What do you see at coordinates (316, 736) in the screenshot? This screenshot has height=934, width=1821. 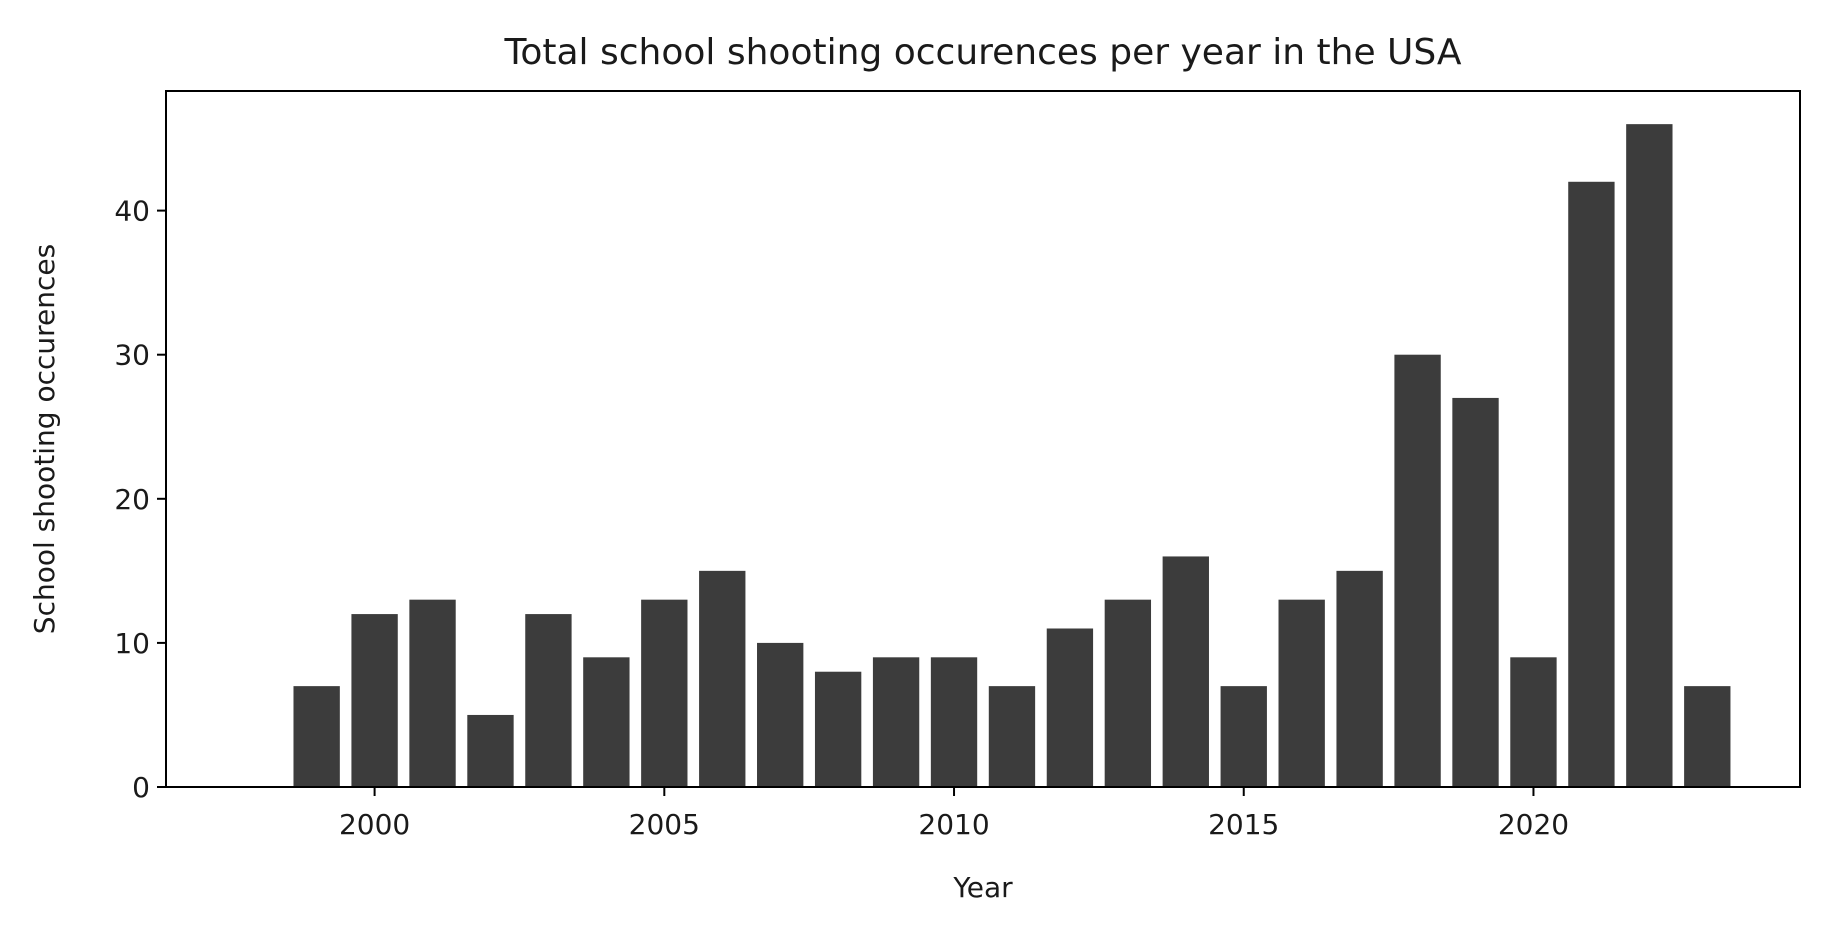 I see `bar-1999` at bounding box center [316, 736].